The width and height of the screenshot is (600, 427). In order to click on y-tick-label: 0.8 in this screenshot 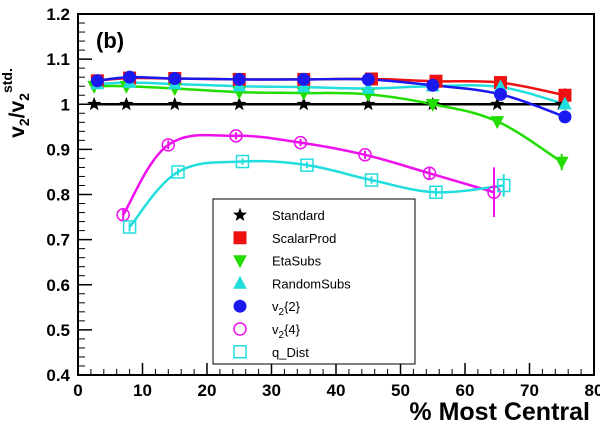, I will do `click(58, 195)`.